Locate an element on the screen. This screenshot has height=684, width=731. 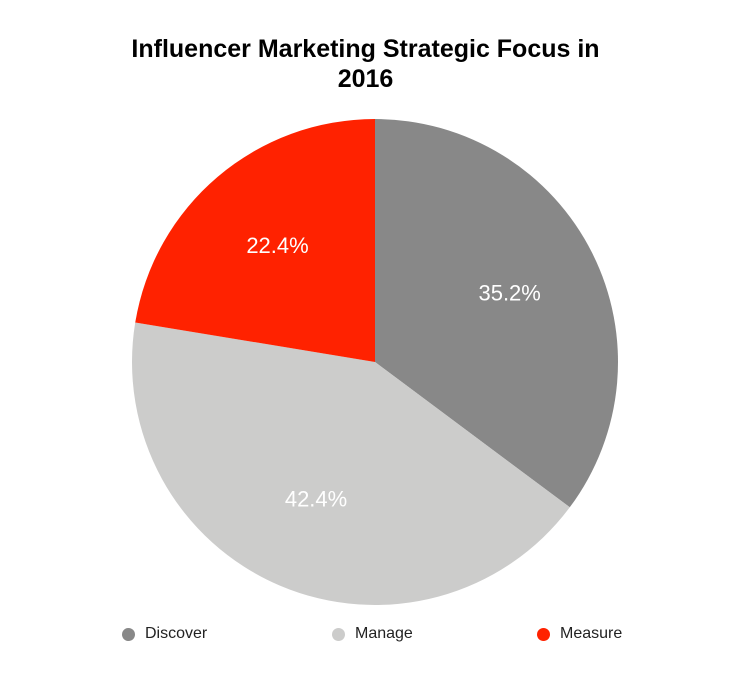
legend-swatch-measure is located at coordinates (543, 634).